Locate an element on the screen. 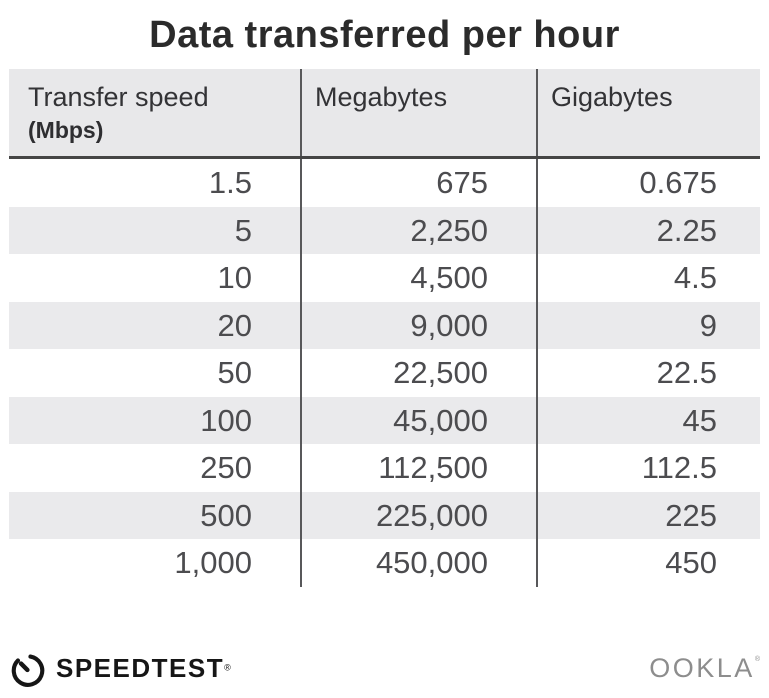 The image size is (769, 698). page-title: Data transferred per hour is located at coordinates (384, 35).